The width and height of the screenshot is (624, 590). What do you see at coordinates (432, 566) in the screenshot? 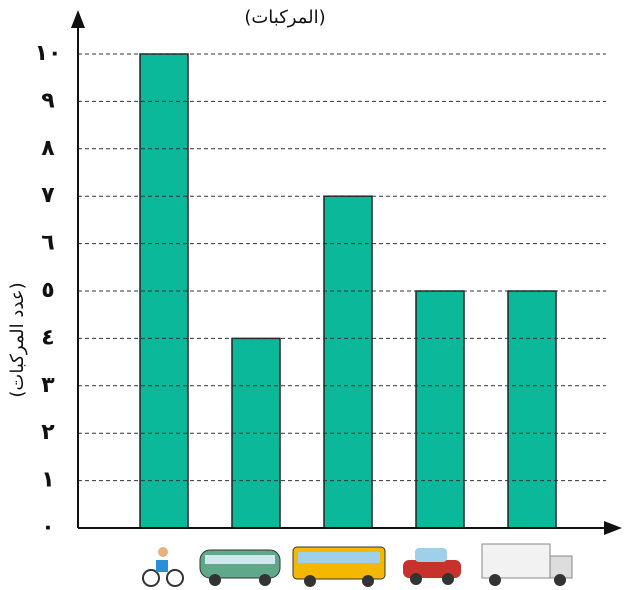
I see `car-icon` at bounding box center [432, 566].